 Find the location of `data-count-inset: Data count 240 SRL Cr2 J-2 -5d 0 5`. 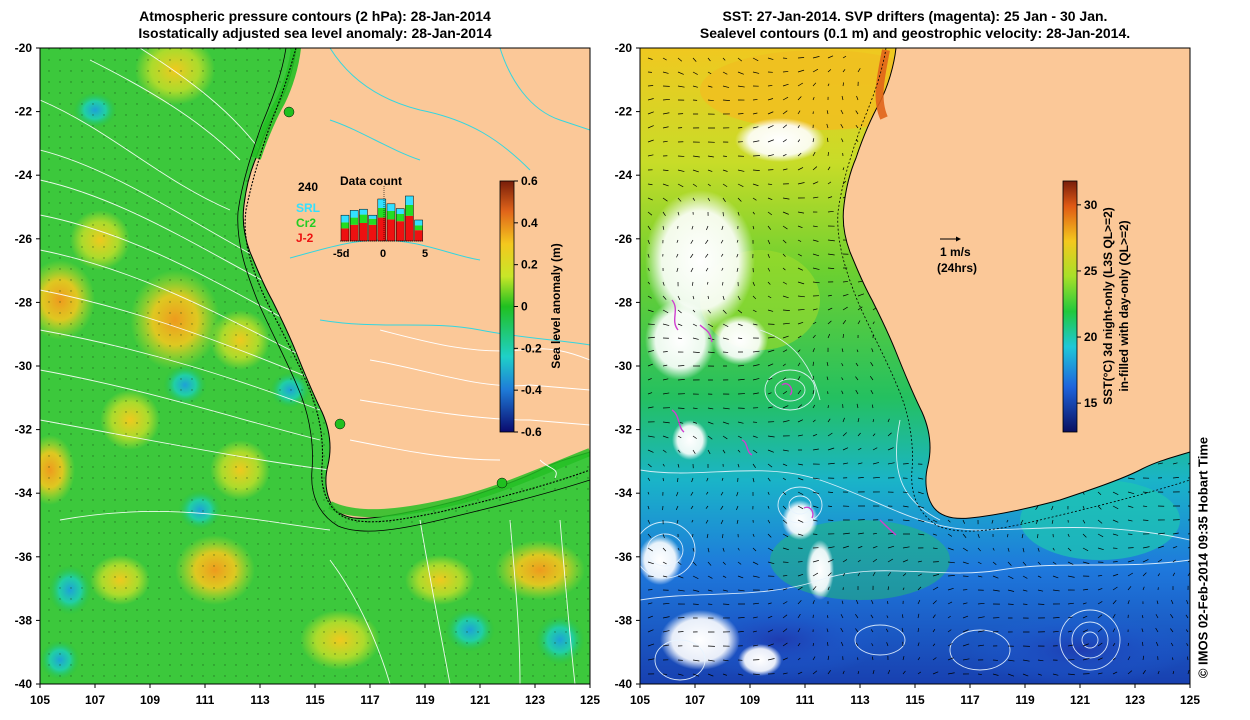

data-count-inset: Data count 240 SRL Cr2 J-2 -5d 0 5 is located at coordinates (362, 217).